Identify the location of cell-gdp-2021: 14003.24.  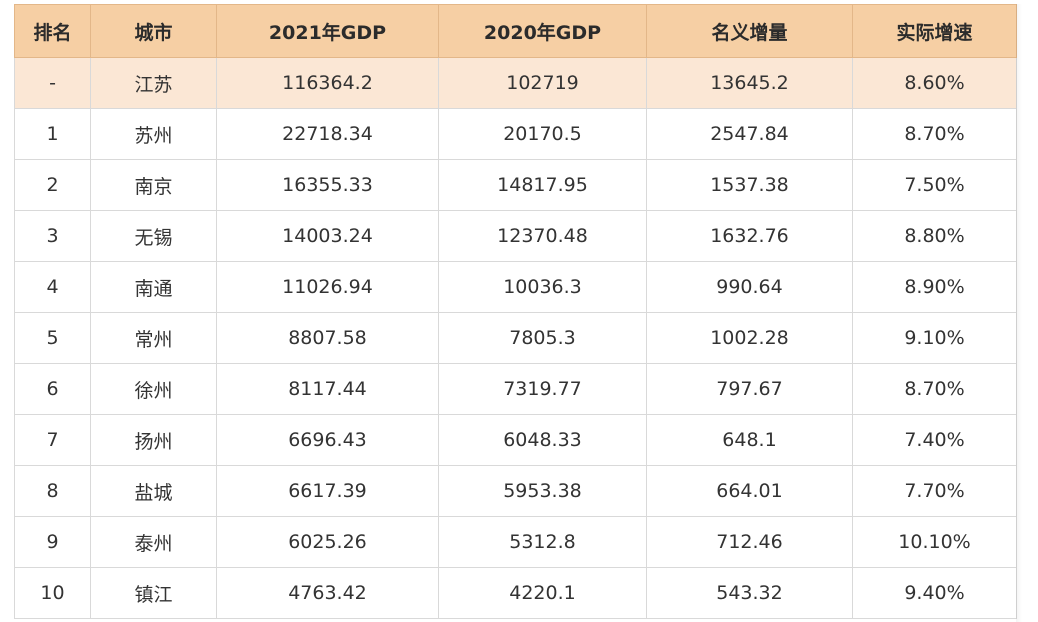
(327, 236).